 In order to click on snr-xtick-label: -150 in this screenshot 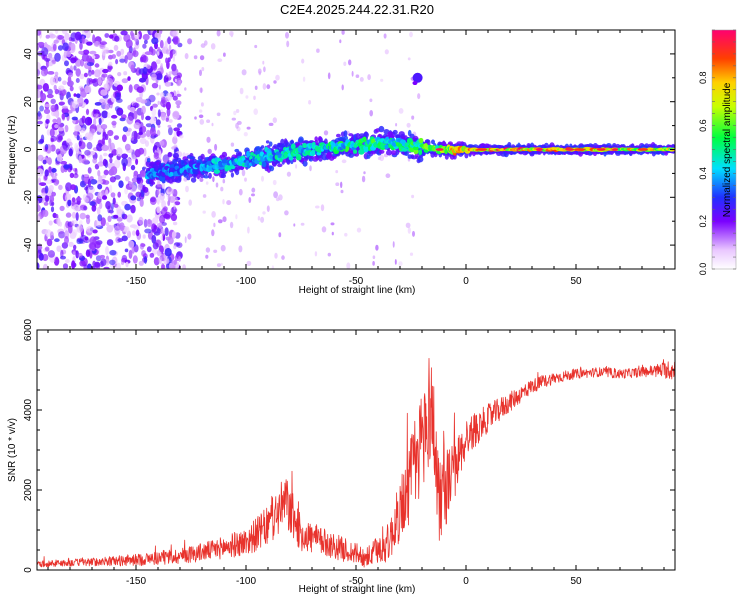, I will do `click(136, 581)`.